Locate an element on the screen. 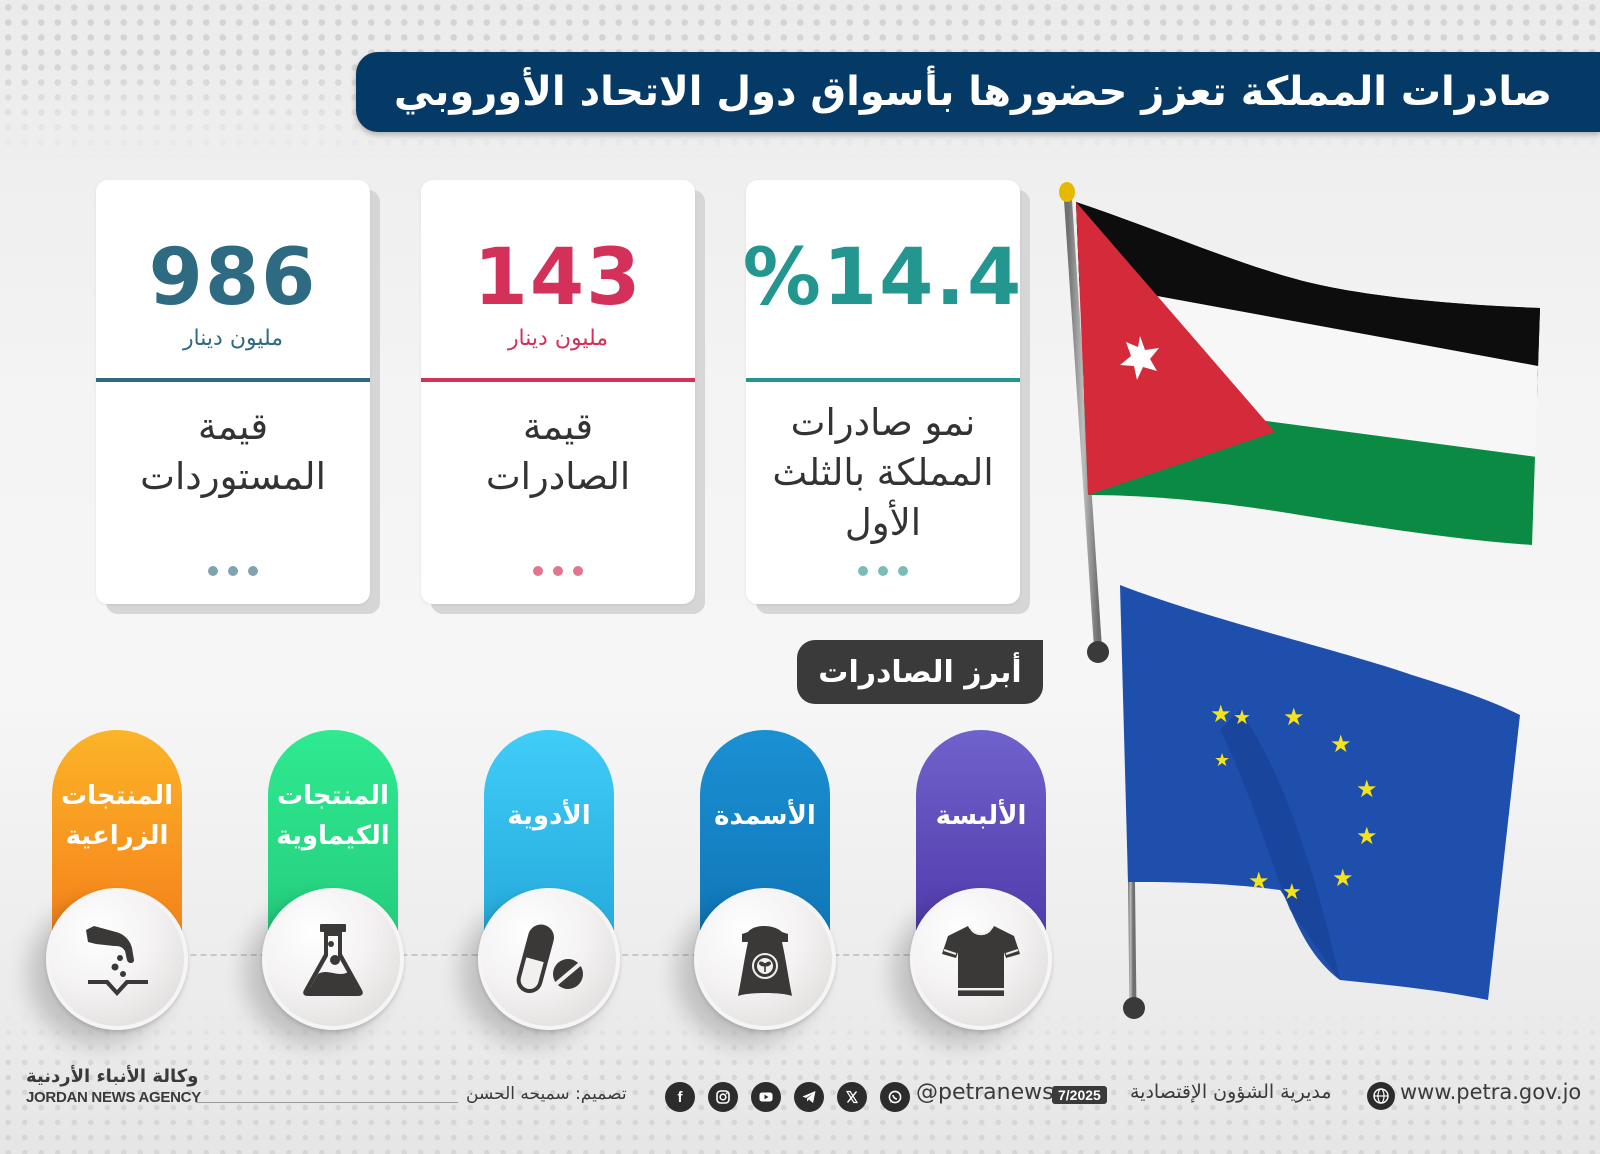  growth-value: %14.4 is located at coordinates (883, 278).